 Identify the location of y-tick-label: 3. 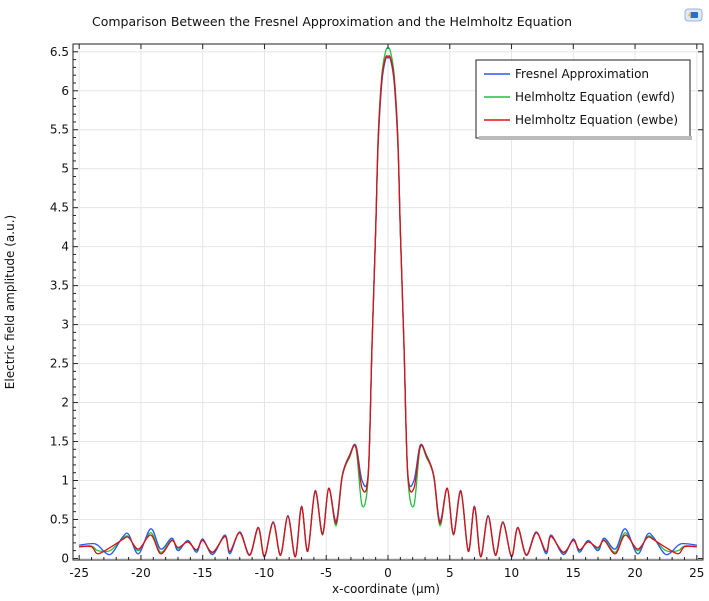
(65, 325).